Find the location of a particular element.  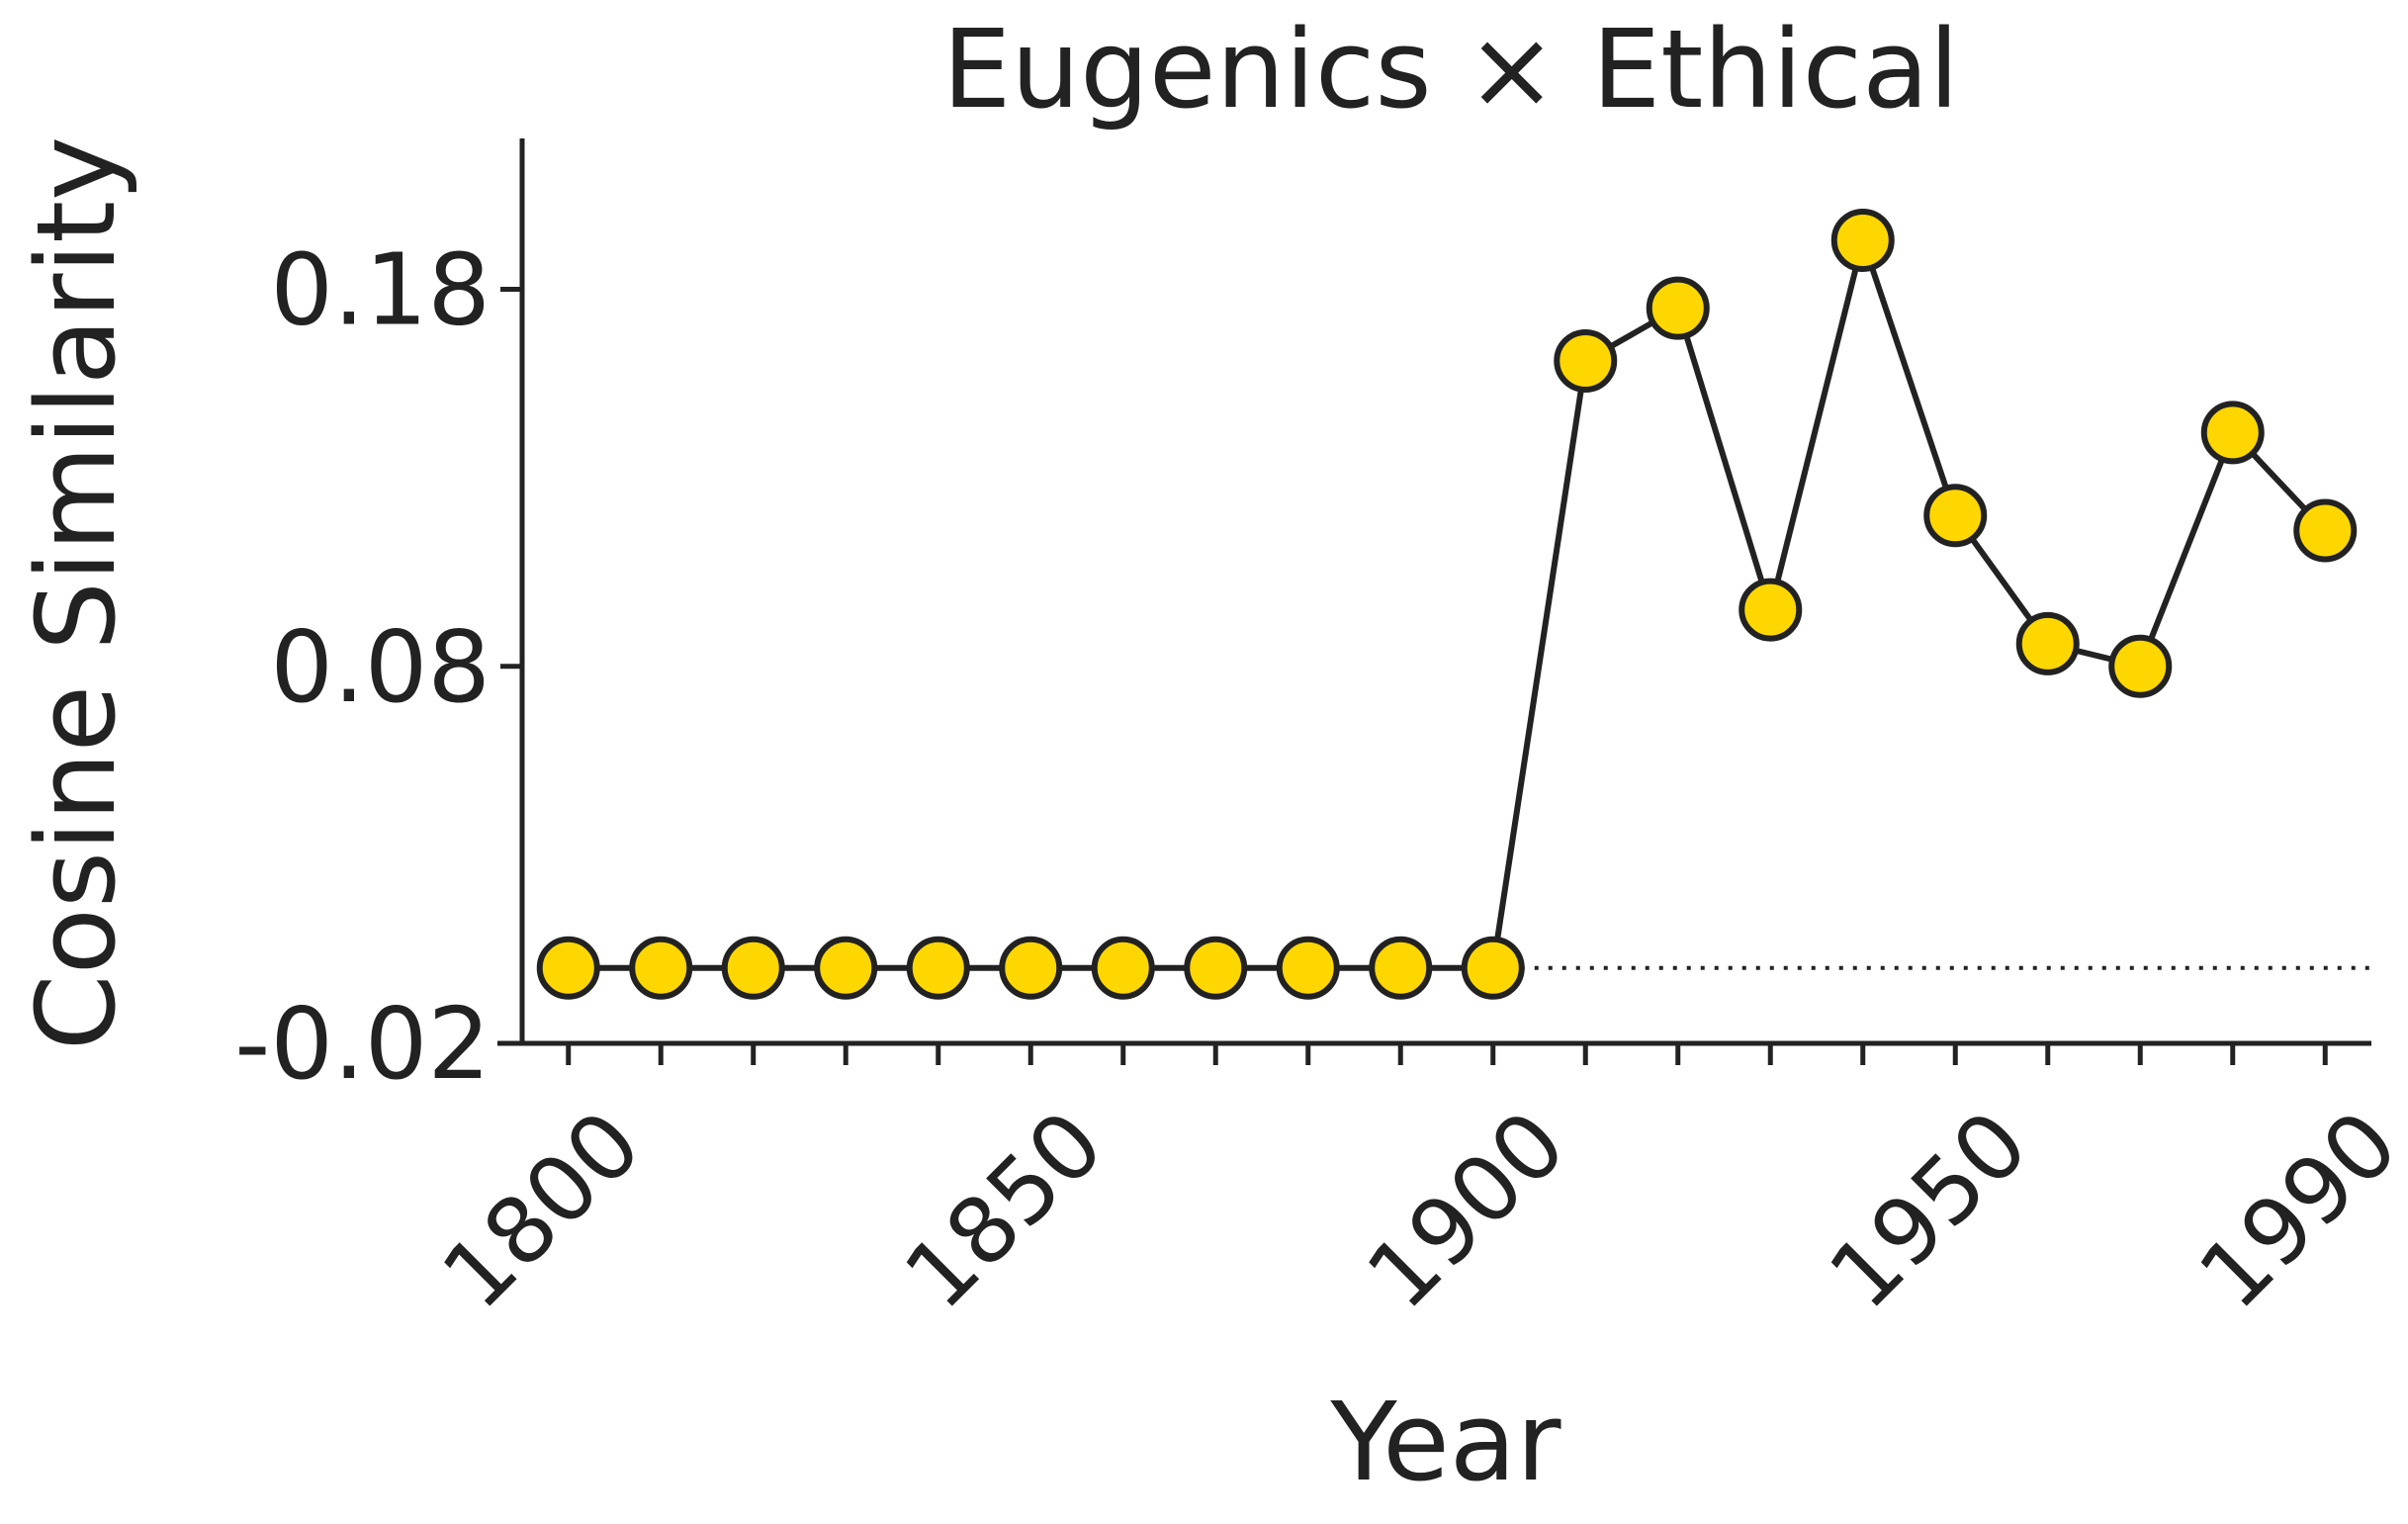

y-tick-label: -0.02 is located at coordinates (362, 1044).